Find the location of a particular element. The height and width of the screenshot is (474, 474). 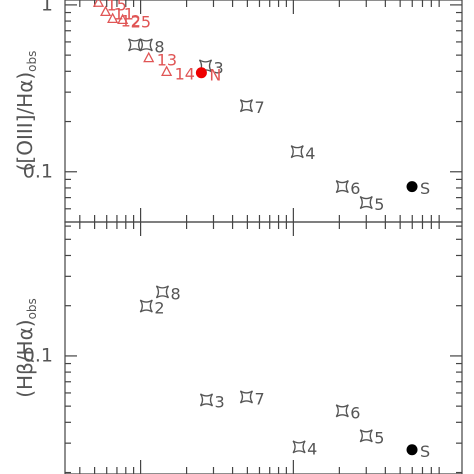

point-label: 15 is located at coordinates (116, 7).